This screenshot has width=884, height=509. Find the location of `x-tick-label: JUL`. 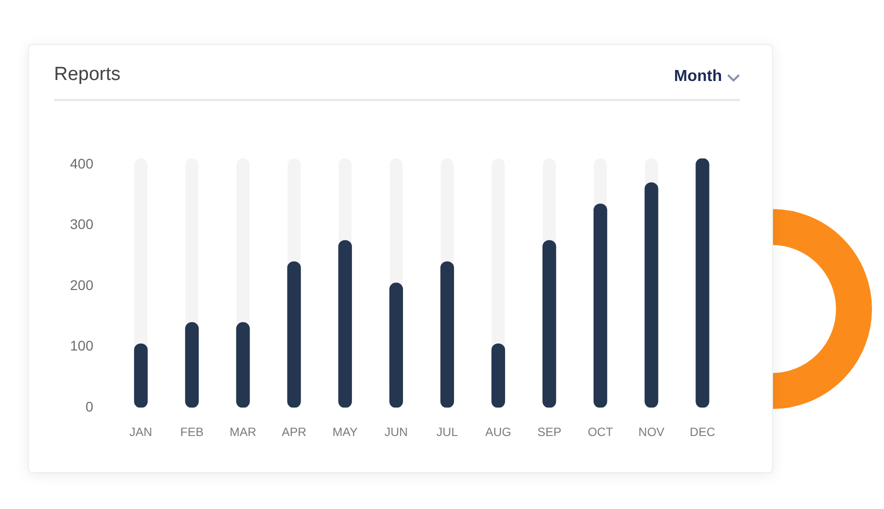

x-tick-label: JUL is located at coordinates (447, 432).